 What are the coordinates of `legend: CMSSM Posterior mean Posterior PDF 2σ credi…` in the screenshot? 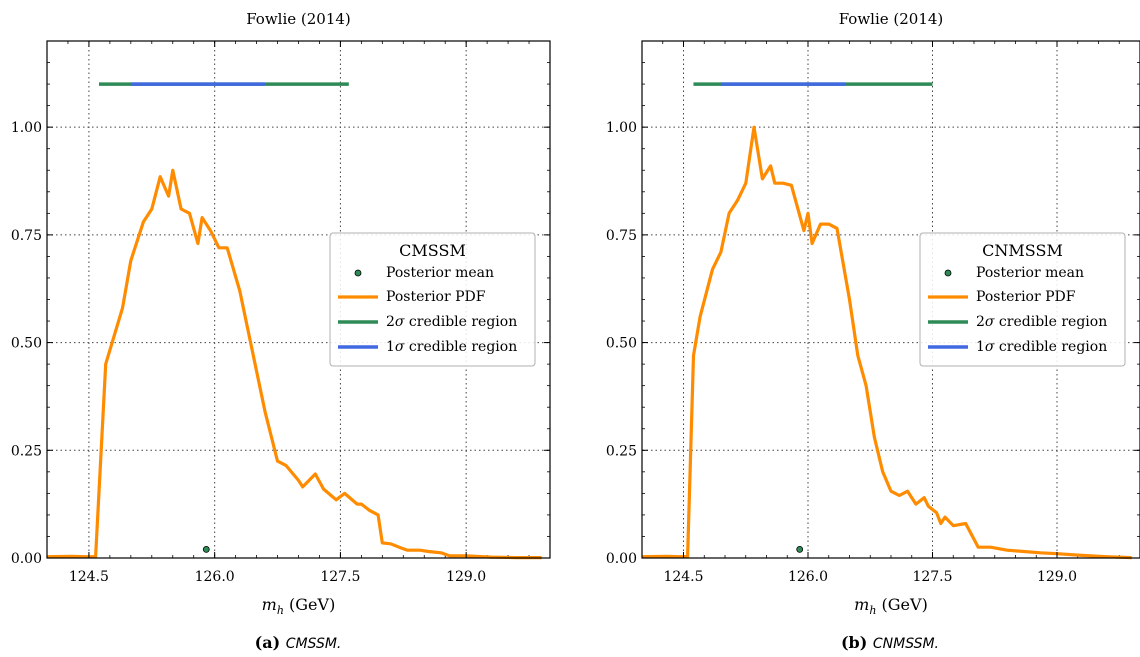 It's located at (432, 299).